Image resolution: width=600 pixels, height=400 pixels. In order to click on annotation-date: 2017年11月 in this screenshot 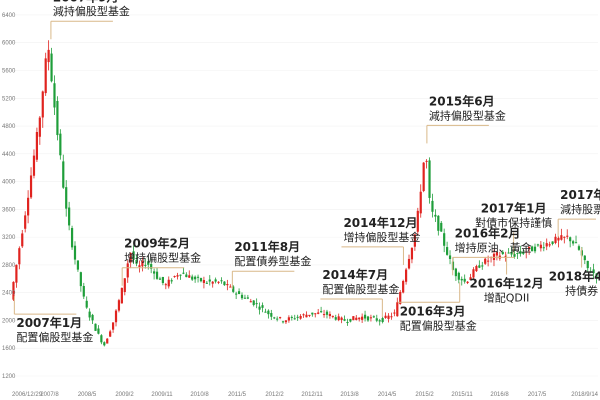, I will do `click(580, 194)`.